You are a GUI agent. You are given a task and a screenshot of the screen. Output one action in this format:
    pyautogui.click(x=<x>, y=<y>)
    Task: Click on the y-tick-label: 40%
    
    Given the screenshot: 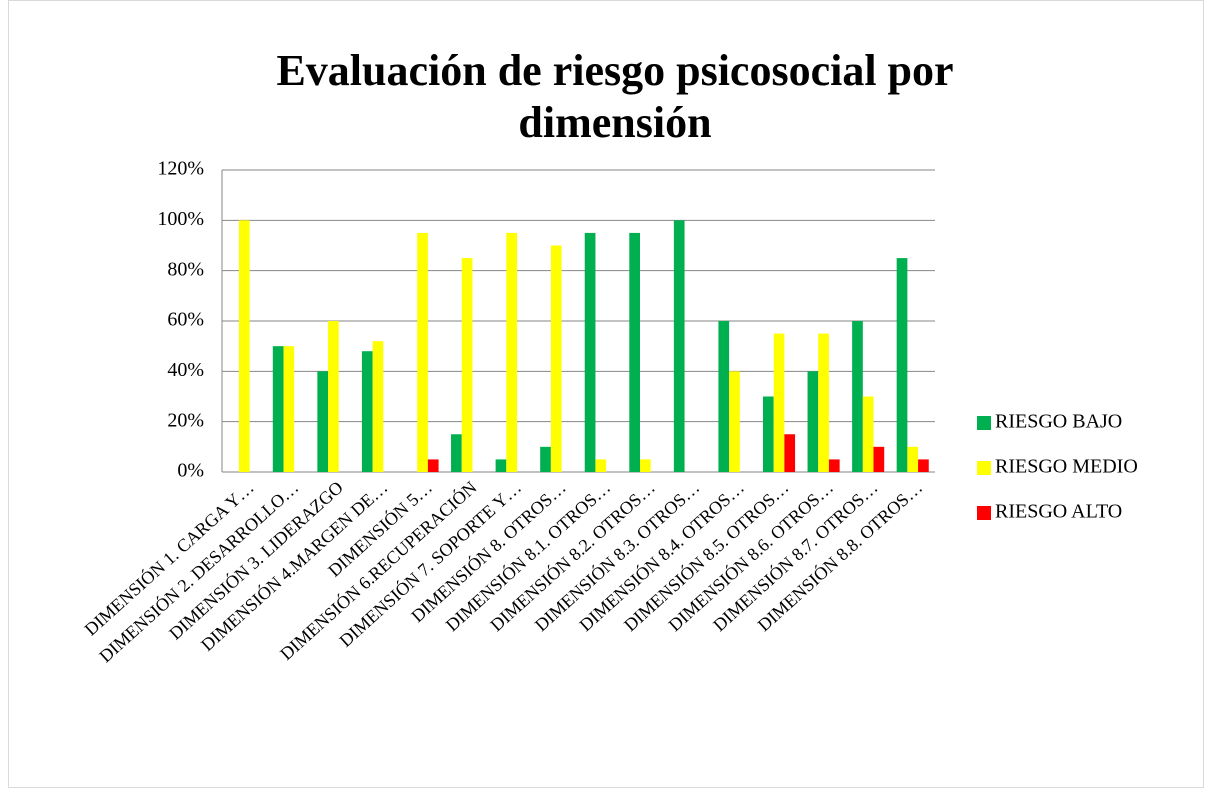 What is the action you would take?
    pyautogui.click(x=185, y=370)
    